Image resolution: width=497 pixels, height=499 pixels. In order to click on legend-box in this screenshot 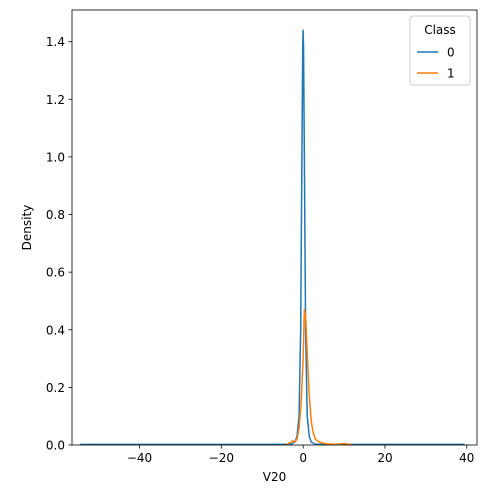, I will do `click(440, 50)`.